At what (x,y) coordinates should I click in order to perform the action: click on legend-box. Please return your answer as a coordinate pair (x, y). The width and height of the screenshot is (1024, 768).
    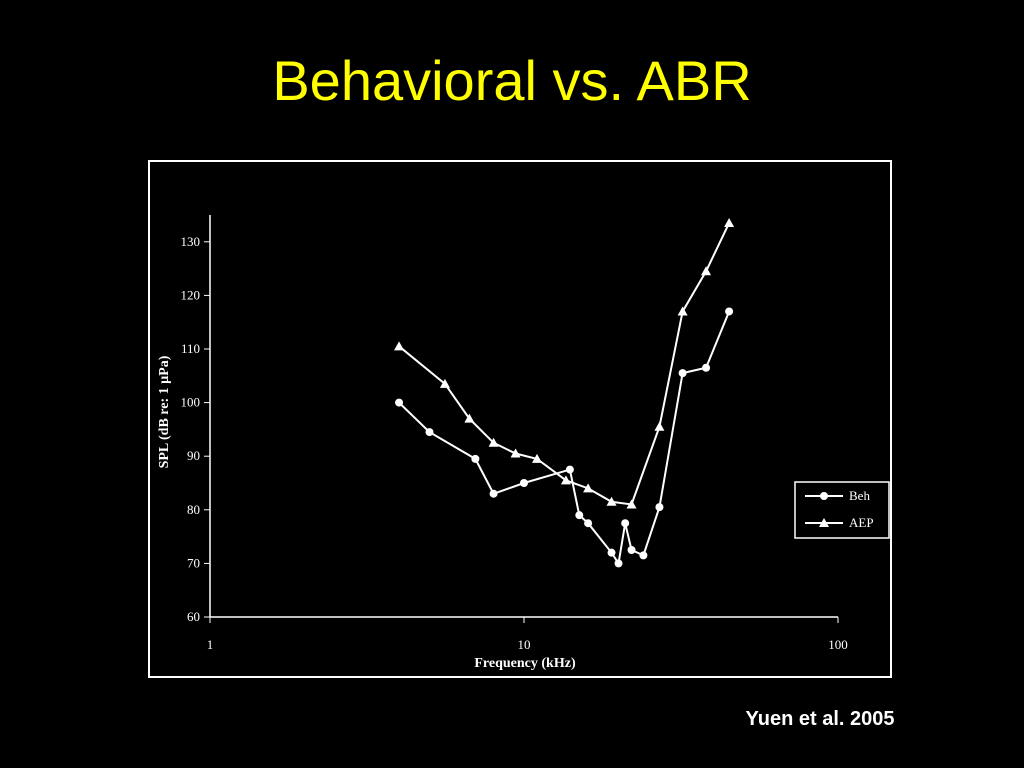
    Looking at the image, I should click on (842, 510).